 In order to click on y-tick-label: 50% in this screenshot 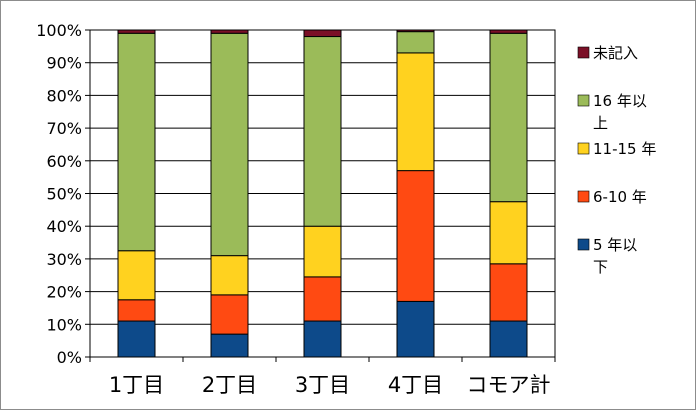, I will do `click(64, 194)`.